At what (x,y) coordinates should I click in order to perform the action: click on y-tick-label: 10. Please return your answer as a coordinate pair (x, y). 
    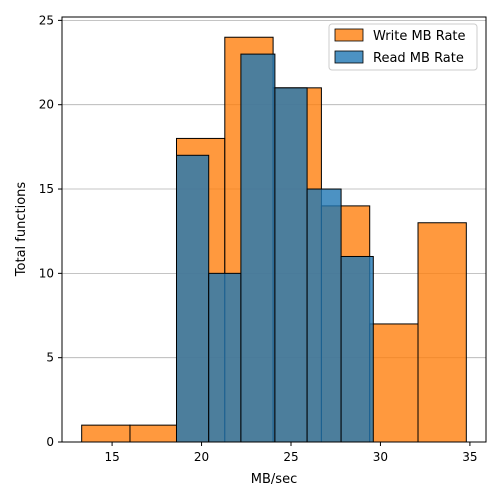
    Looking at the image, I should click on (46, 273).